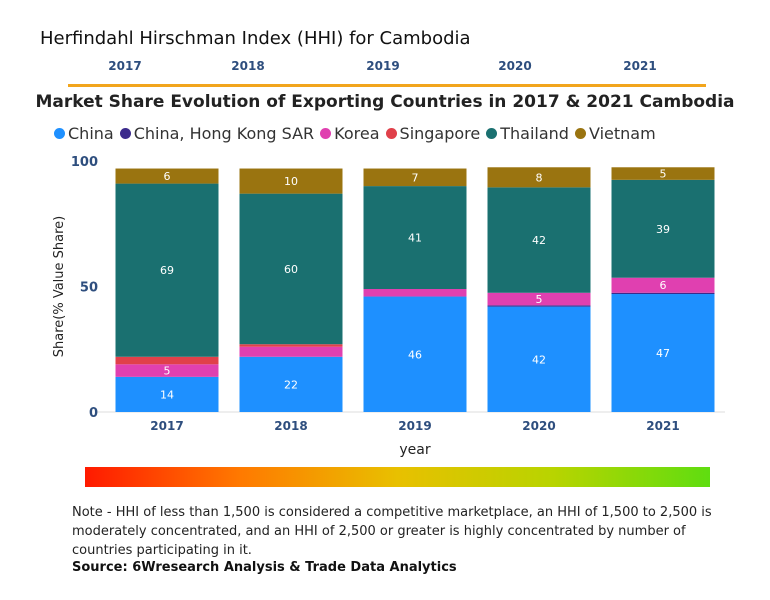 This screenshot has height=600, width=770. I want to click on hhi-year-label: 2017, so click(125, 66).